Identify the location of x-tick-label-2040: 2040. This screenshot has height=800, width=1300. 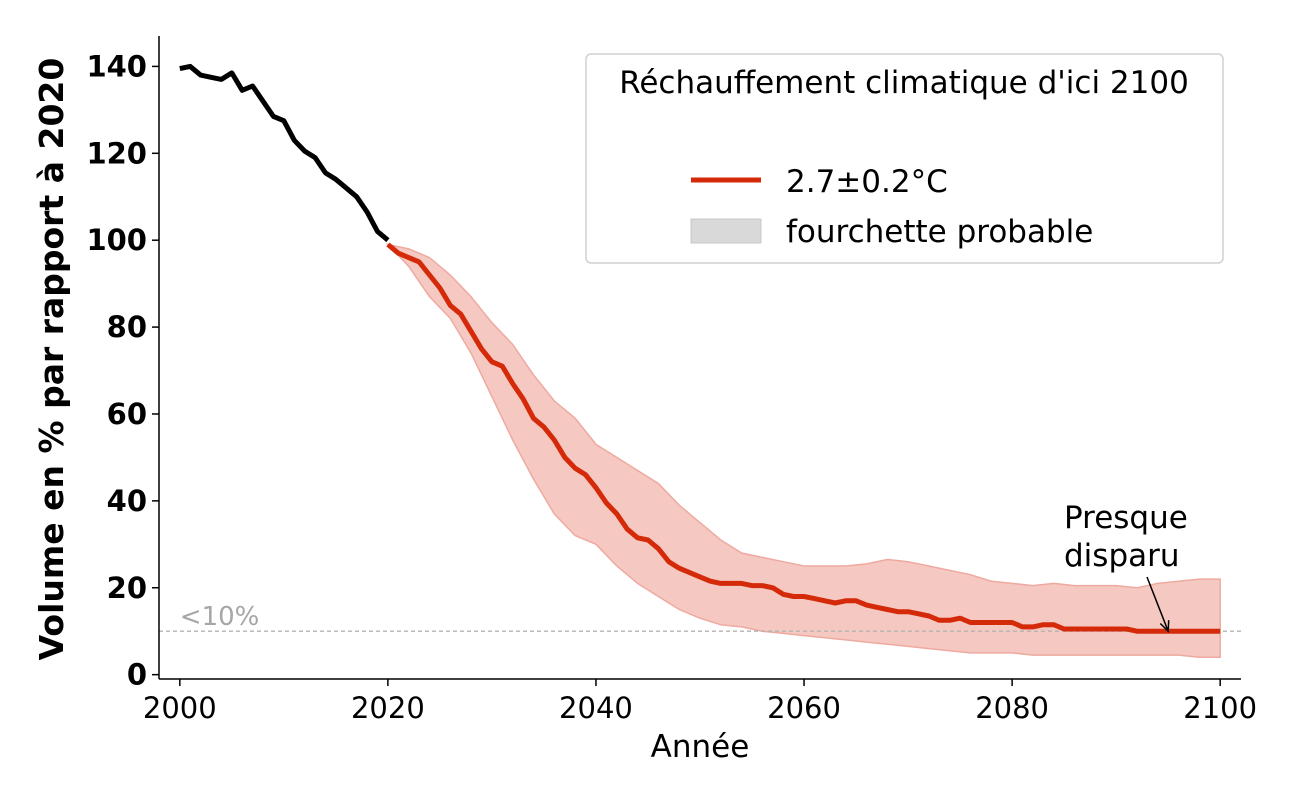
(596, 708).